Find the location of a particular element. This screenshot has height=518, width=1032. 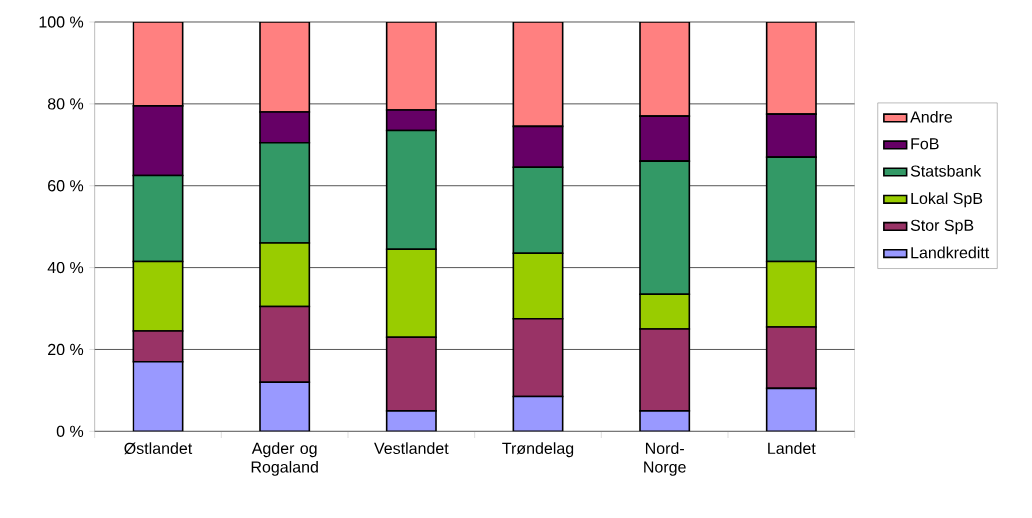

y-tick-label: 60 % is located at coordinates (66, 186).